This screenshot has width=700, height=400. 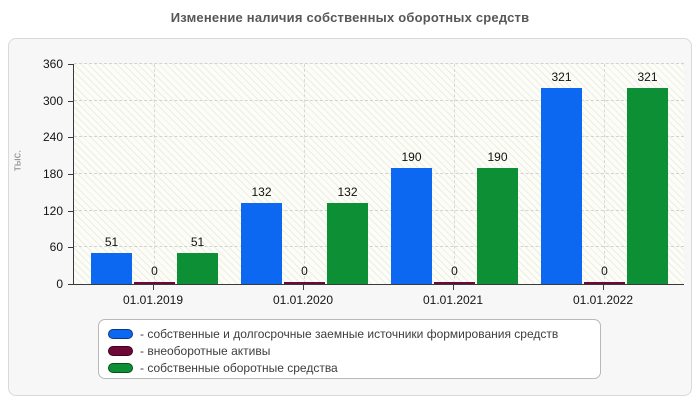 I want to click on y-tick-label: 60, so click(x=56, y=247).